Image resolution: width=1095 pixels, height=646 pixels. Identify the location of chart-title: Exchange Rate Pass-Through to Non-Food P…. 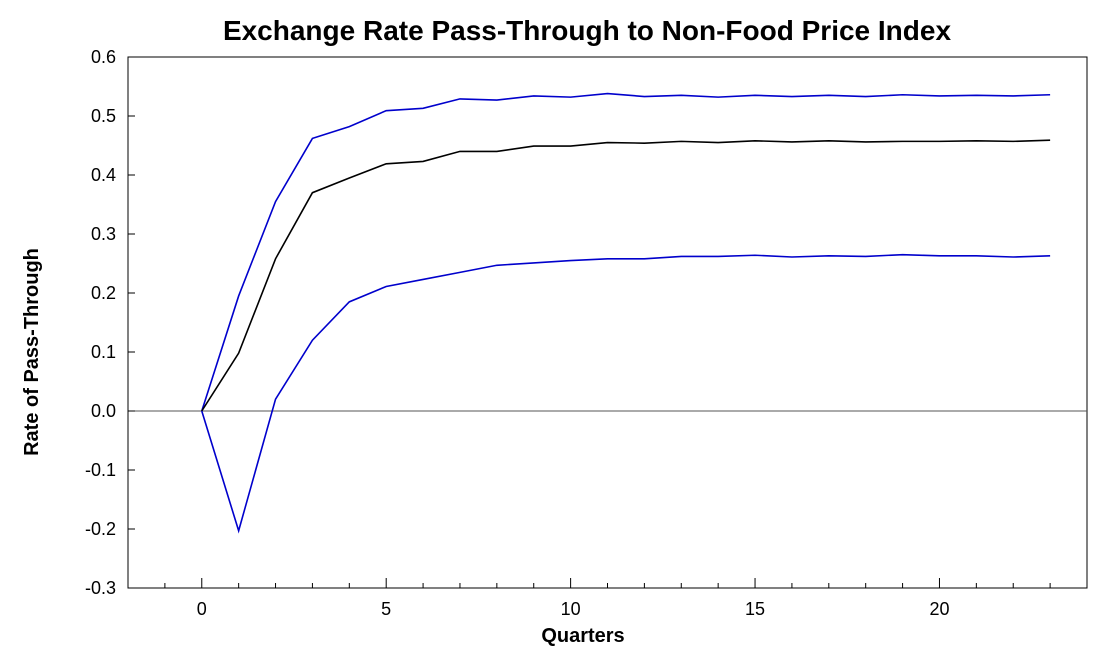
(587, 30).